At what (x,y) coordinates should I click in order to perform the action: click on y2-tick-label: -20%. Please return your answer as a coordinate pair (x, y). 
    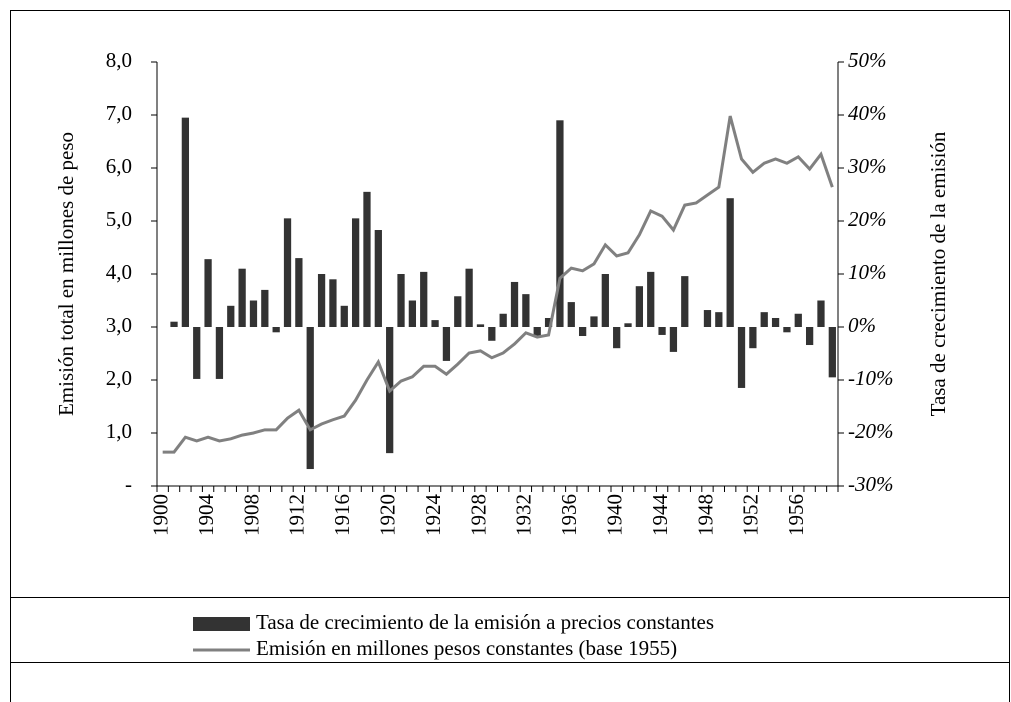
    Looking at the image, I should click on (871, 431).